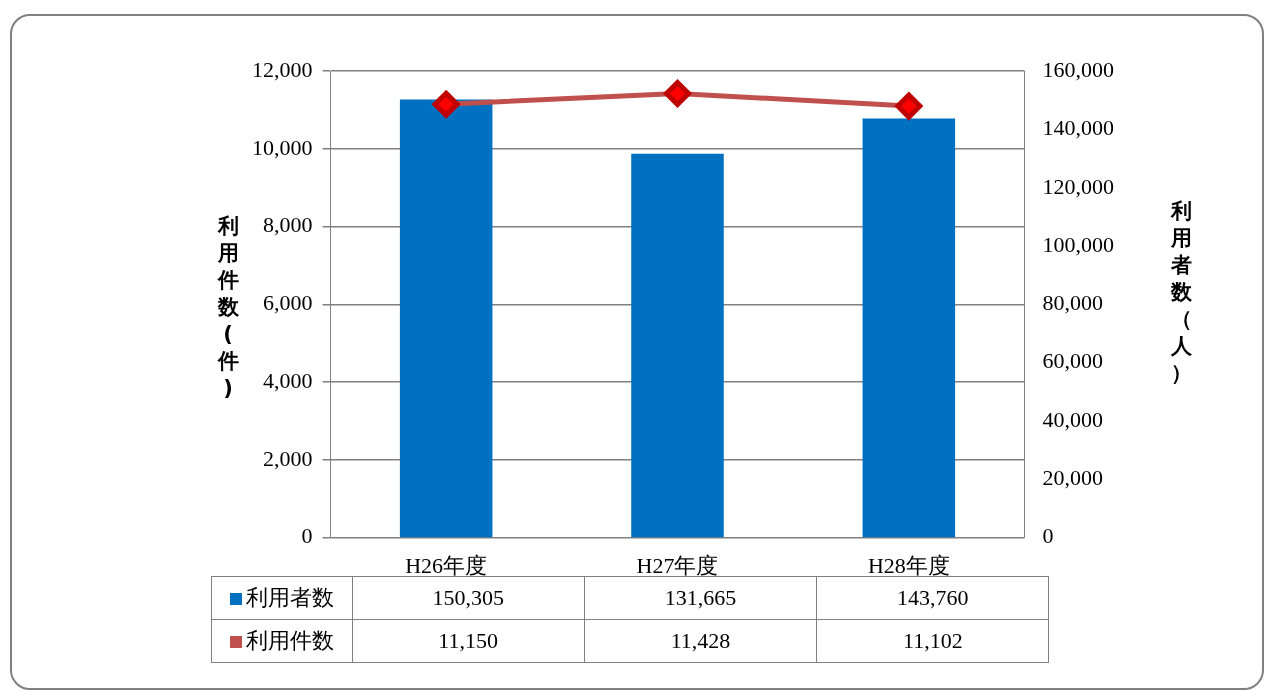 This screenshot has height=691, width=1274. Describe the element at coordinates (1072, 478) in the screenshot. I see `y2-tick-label: 20,000` at that location.